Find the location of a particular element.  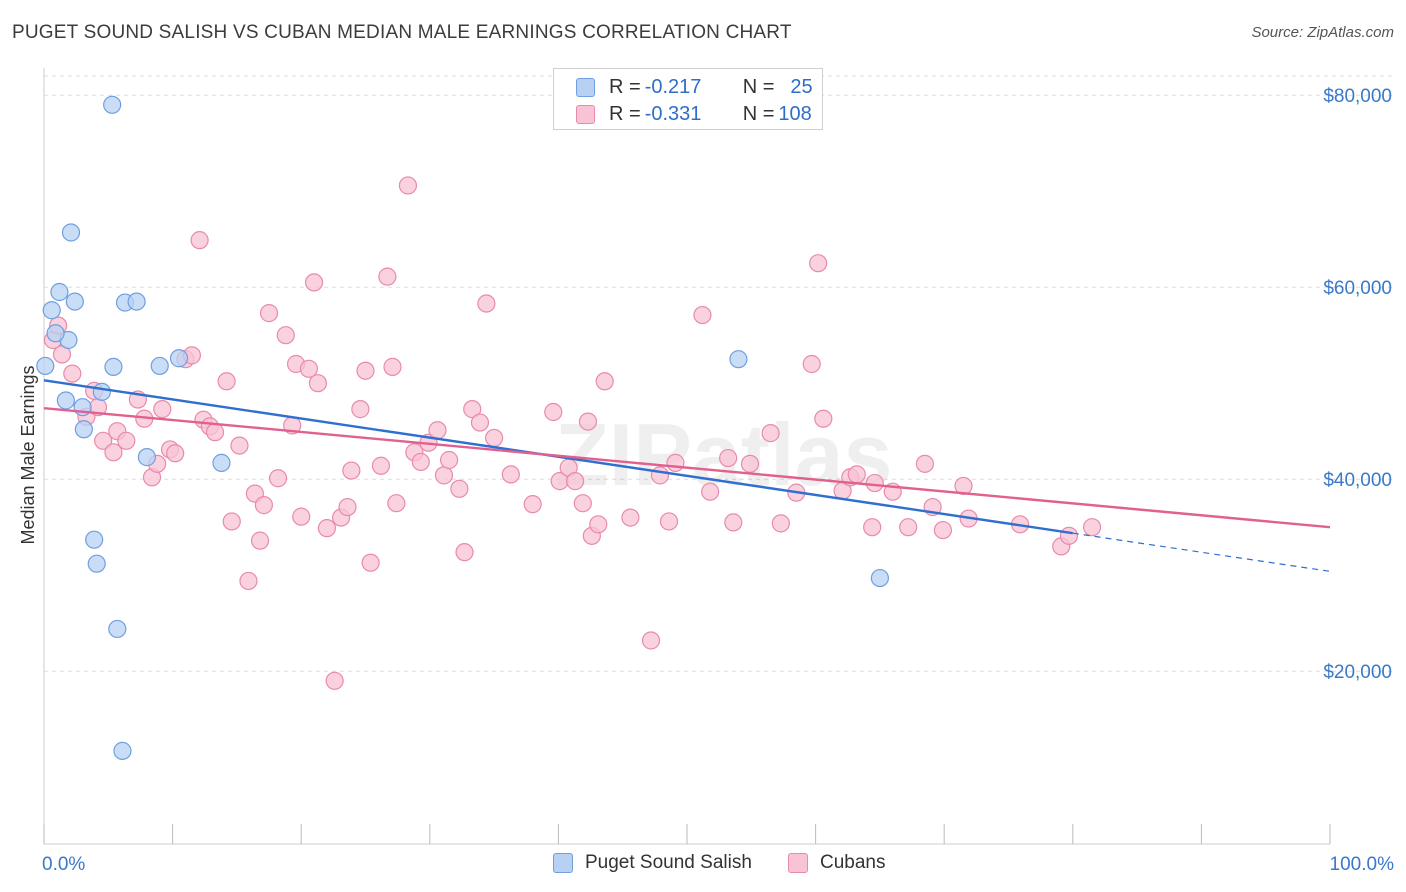

stats-legend: R = -0.217 N = 25 R = -0.331 N = 108 is located at coordinates (688, 99).